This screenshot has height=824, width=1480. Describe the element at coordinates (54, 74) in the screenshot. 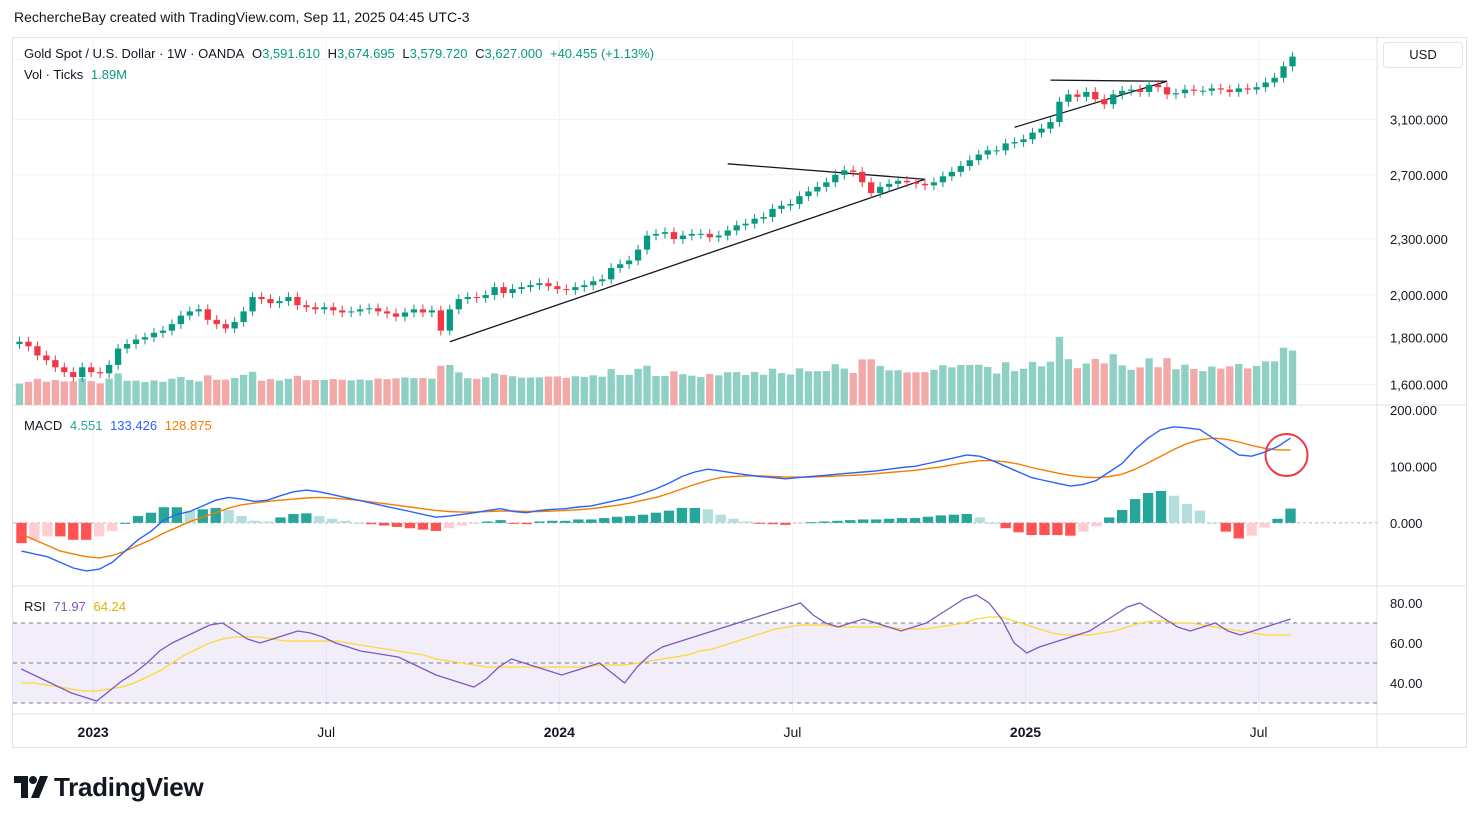

I see `volume-label: Vol · Ticks` at that location.